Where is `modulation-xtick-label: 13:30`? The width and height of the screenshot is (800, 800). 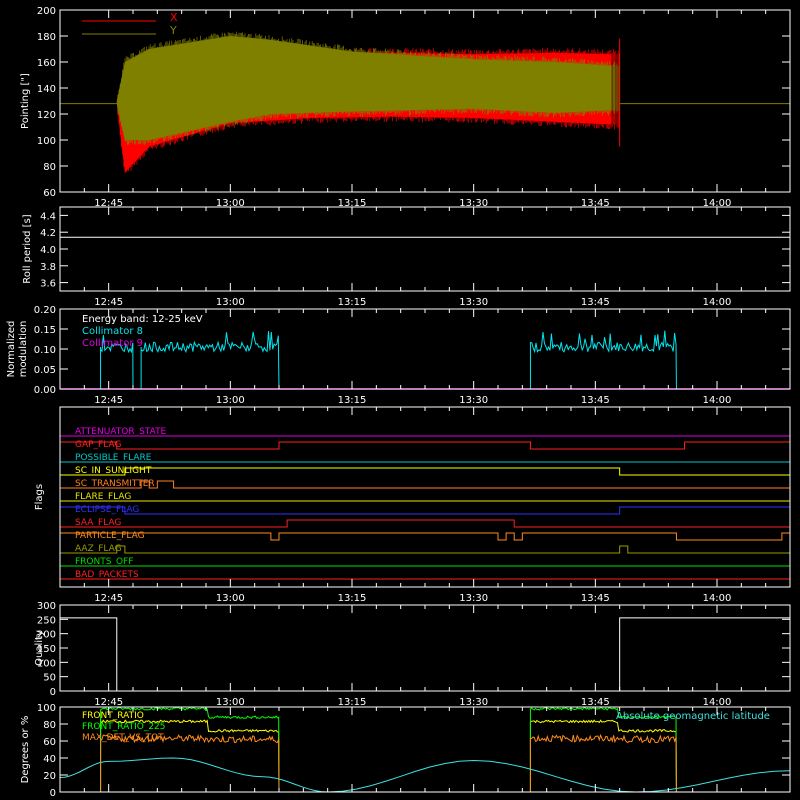
modulation-xtick-label: 13:30 is located at coordinates (473, 400).